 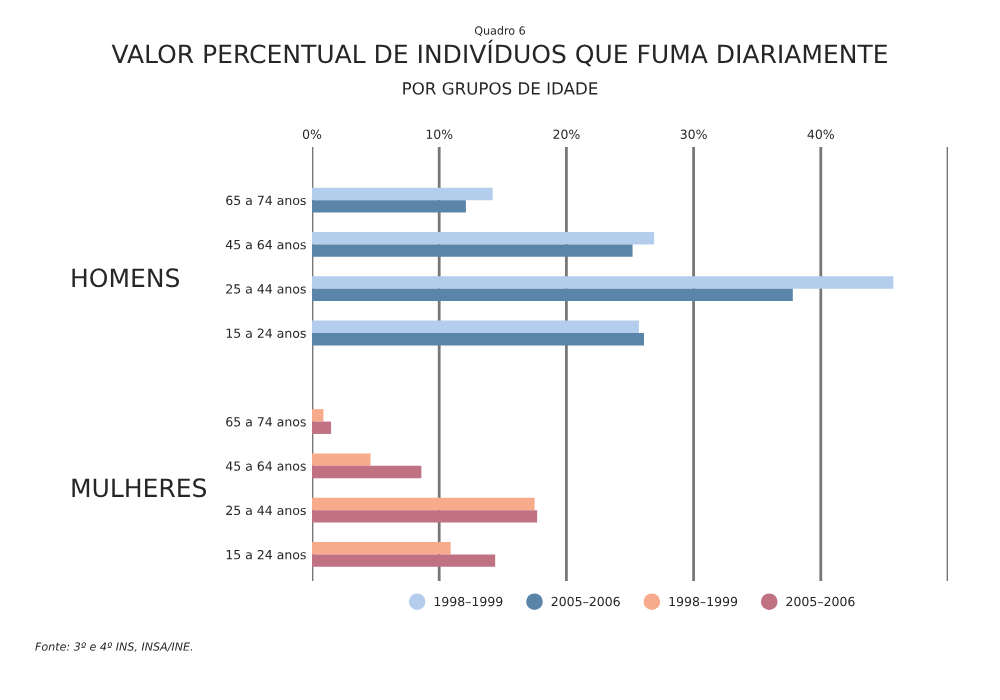 What do you see at coordinates (126, 278) in the screenshot?
I see `text: HOMENS` at bounding box center [126, 278].